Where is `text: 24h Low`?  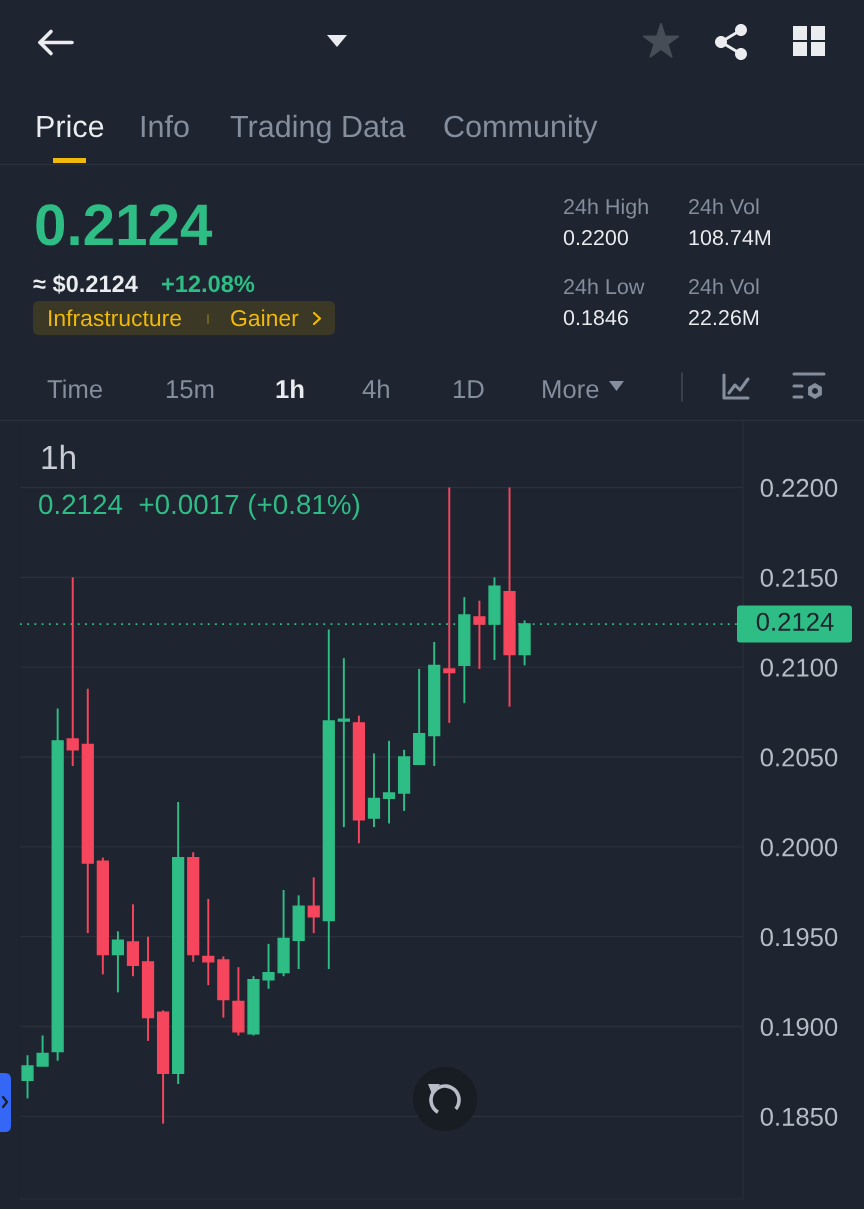 text: 24h Low is located at coordinates (604, 286).